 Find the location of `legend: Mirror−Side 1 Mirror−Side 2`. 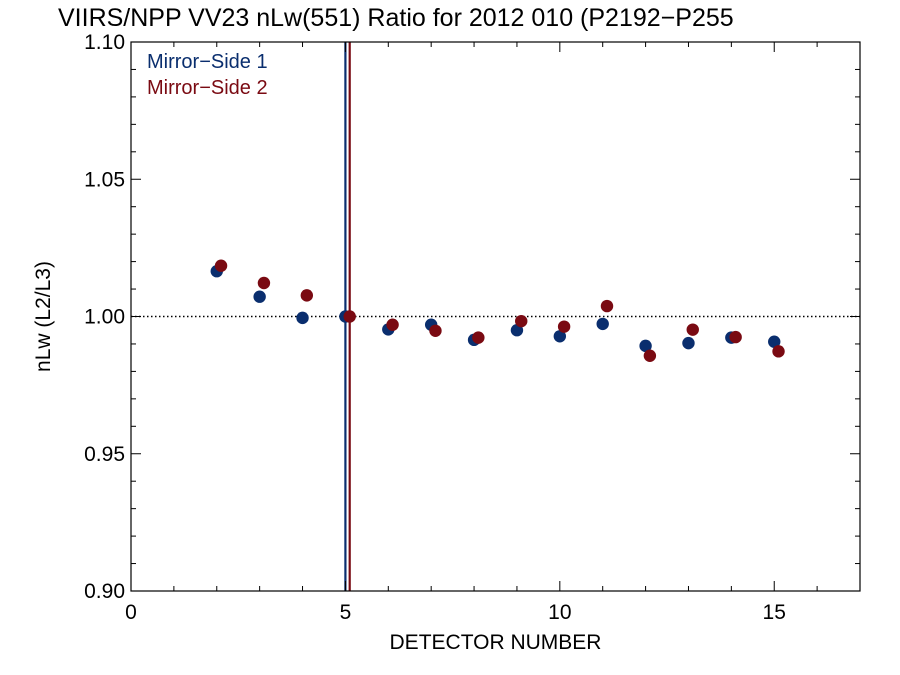

legend: Mirror−Side 1 Mirror−Side 2 is located at coordinates (207, 75).